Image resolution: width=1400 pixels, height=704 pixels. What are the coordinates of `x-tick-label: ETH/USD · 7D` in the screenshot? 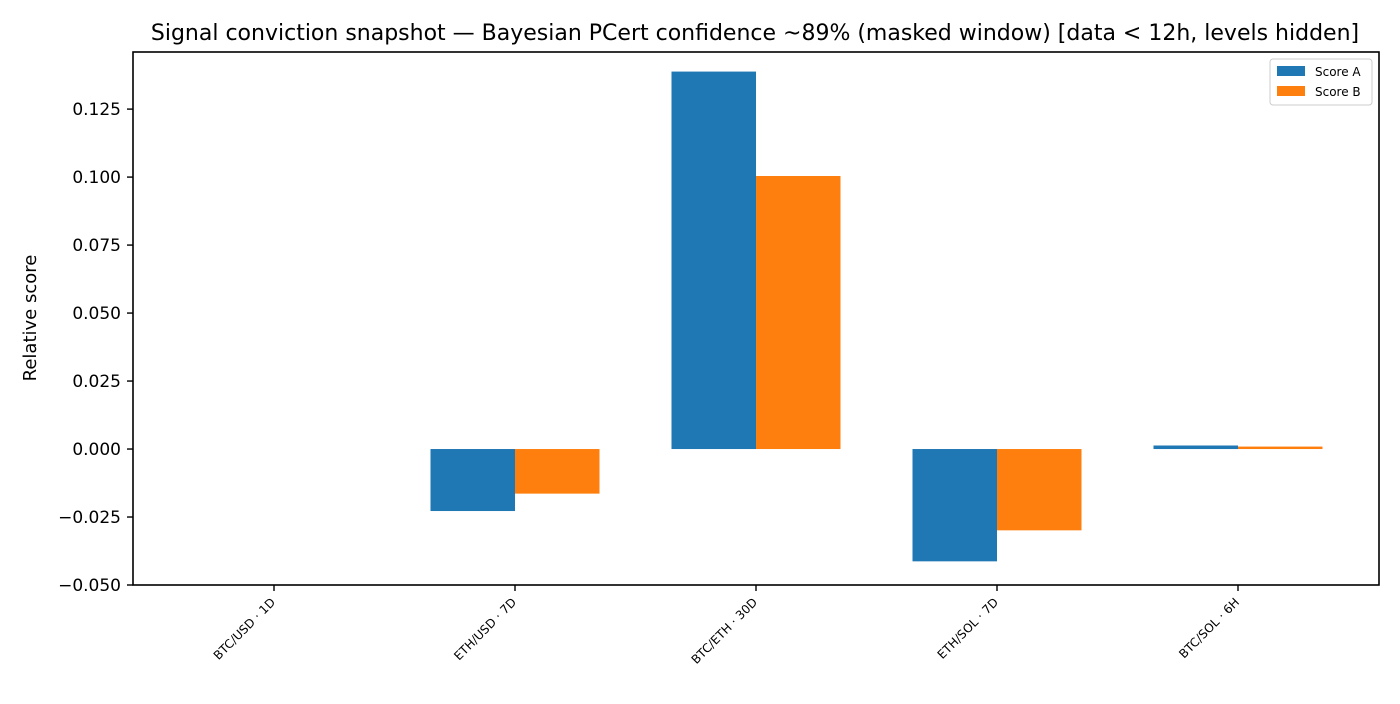 It's located at (485, 629).